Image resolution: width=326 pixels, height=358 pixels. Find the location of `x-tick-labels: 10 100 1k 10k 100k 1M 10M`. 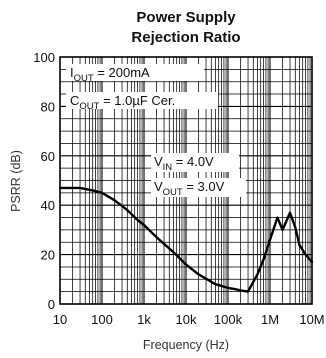

x-tick-labels: 10 100 1k 10k 100k 1M 10M is located at coordinates (189, 319).